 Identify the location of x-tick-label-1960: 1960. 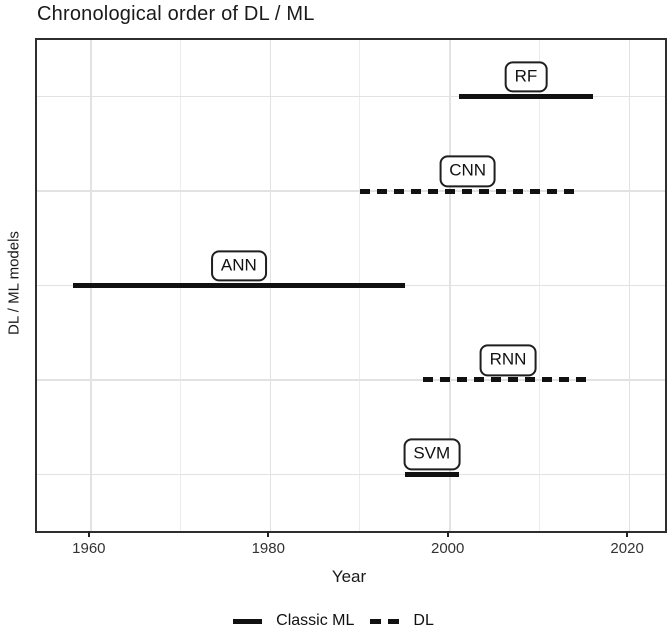
(89, 548).